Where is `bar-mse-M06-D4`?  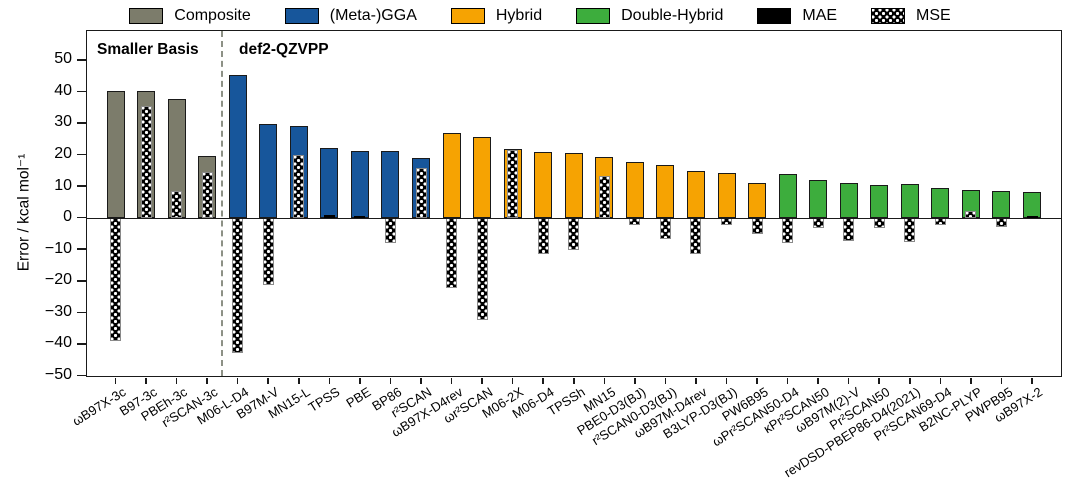
bar-mse-M06-D4 is located at coordinates (543, 235).